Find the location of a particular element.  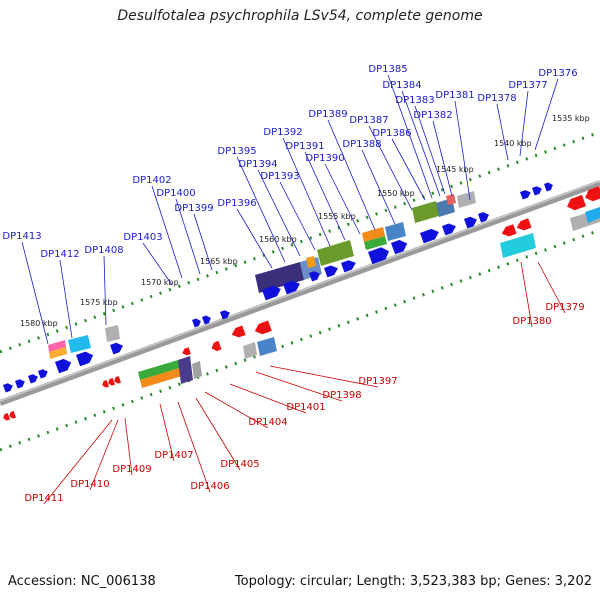

gene-label: DP1406 is located at coordinates (203, 447).